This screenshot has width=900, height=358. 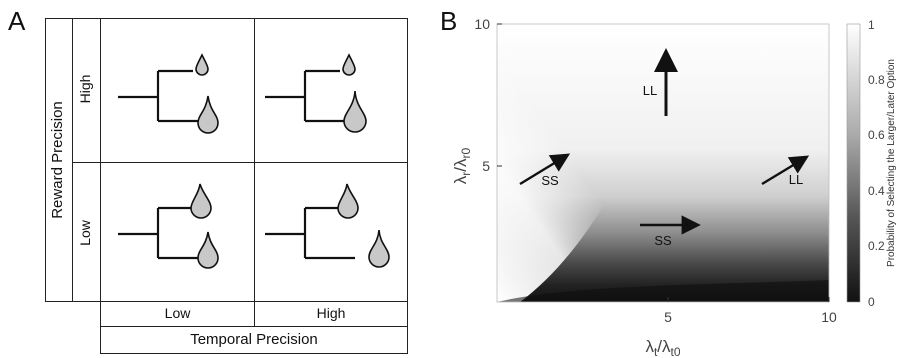 I want to click on heatmap-diagonal-band, so click(x=663, y=291).